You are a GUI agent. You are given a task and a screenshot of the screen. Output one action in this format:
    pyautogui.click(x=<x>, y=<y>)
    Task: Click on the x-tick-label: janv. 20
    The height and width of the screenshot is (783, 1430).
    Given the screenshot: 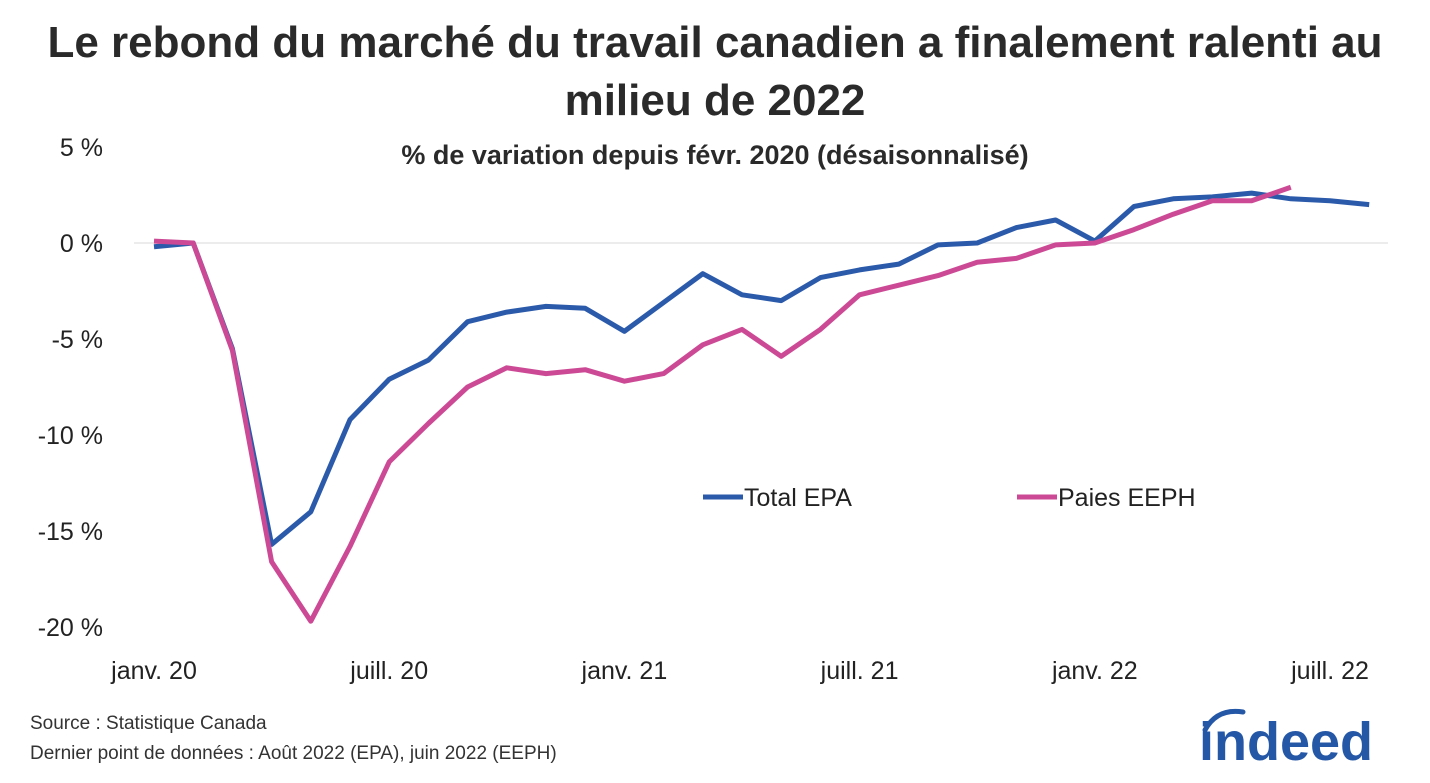 What is the action you would take?
    pyautogui.click(x=153, y=671)
    